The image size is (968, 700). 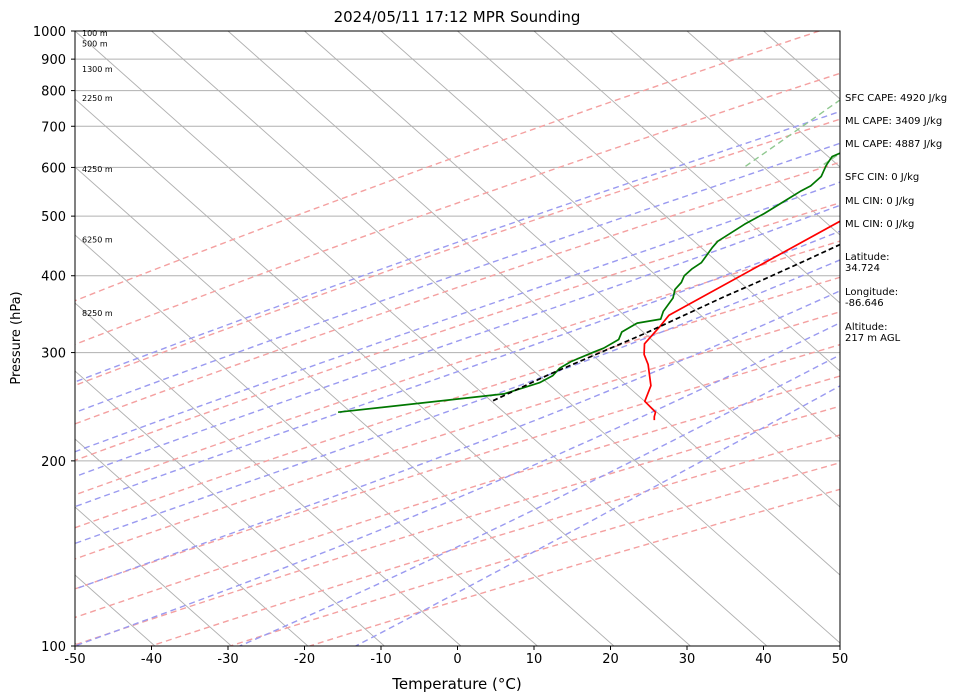 I want to click on height-label: 100 m, so click(x=95, y=33).